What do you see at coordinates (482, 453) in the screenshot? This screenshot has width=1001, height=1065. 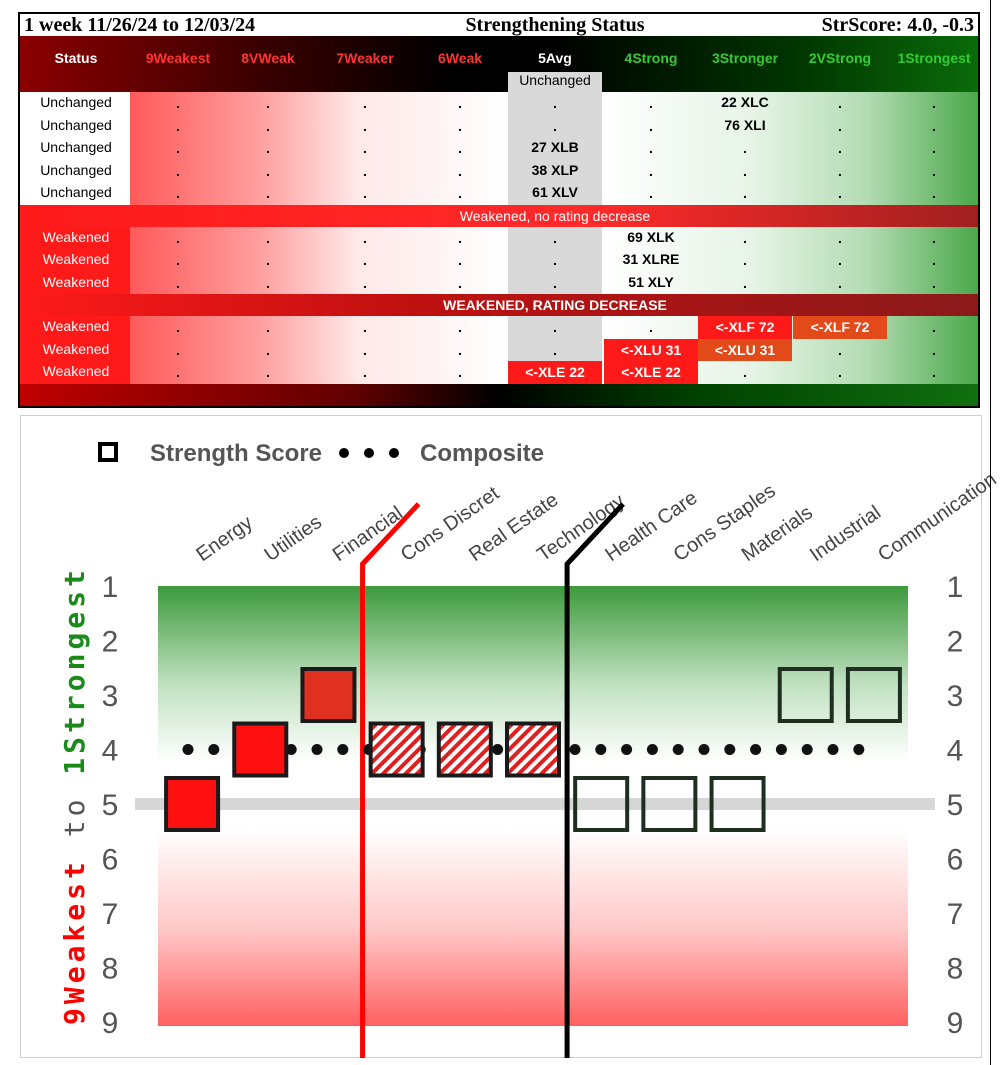 I see `legend-composite: Composite` at bounding box center [482, 453].